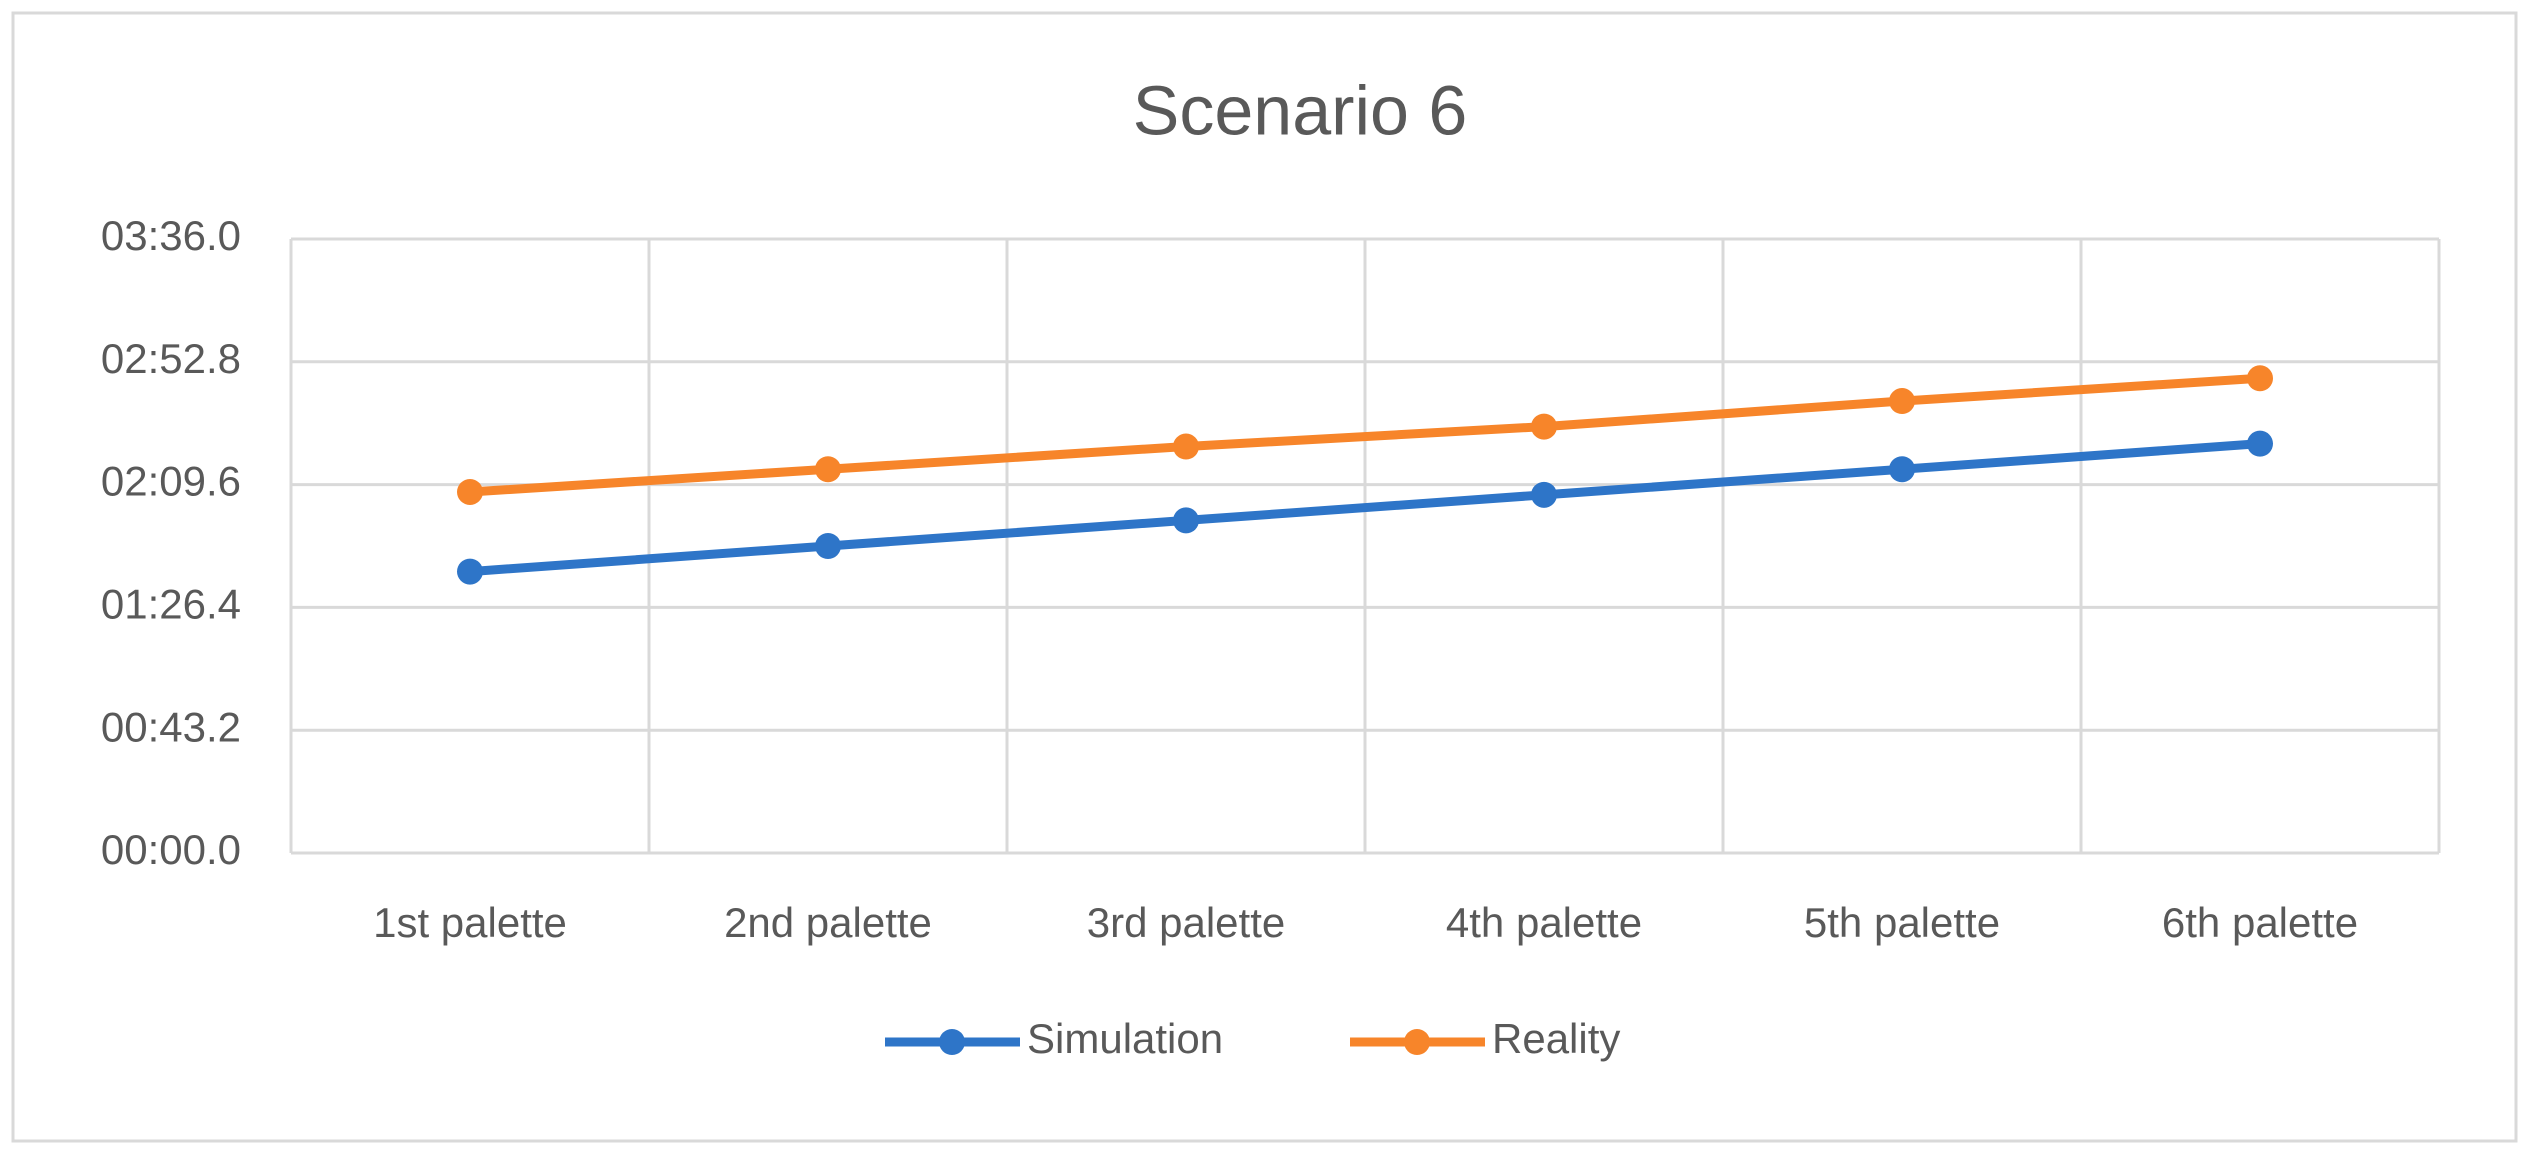  Describe the element at coordinates (470, 922) in the screenshot. I see `x-tick-label: 1st palette` at that location.